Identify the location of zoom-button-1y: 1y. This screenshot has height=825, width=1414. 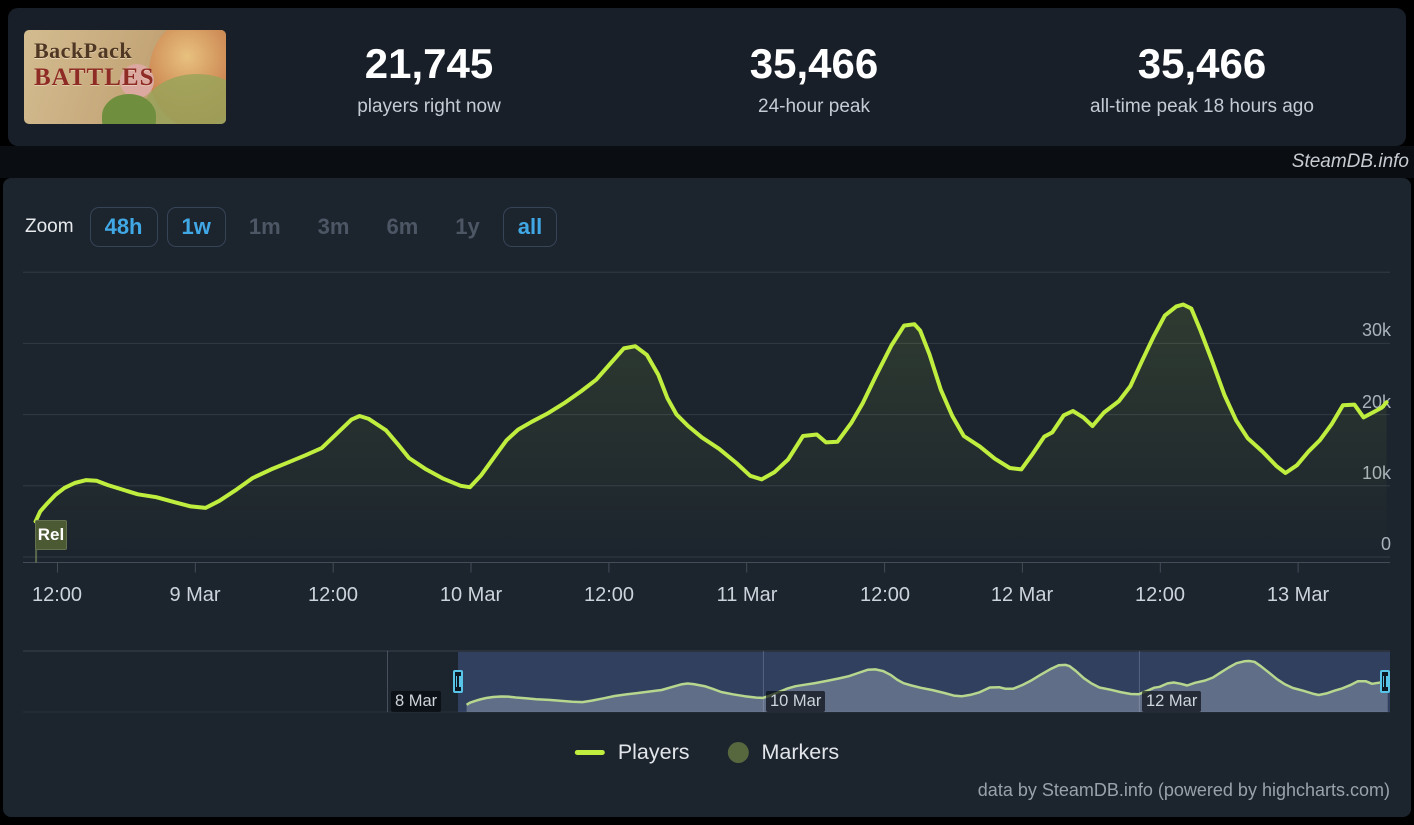
(467, 226).